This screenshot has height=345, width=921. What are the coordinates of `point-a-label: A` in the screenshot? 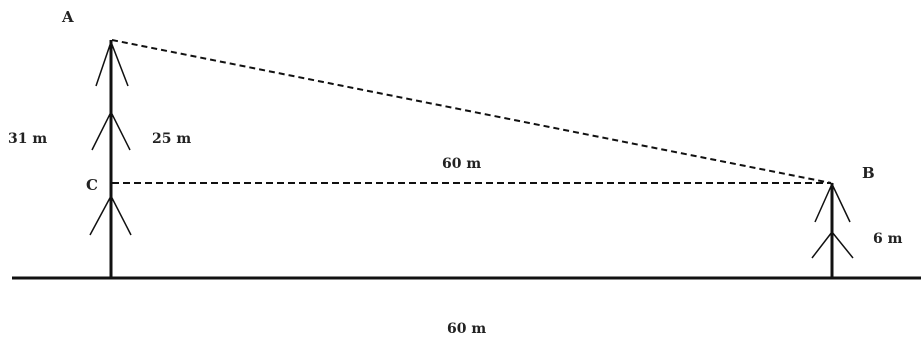 It's located at (67, 17).